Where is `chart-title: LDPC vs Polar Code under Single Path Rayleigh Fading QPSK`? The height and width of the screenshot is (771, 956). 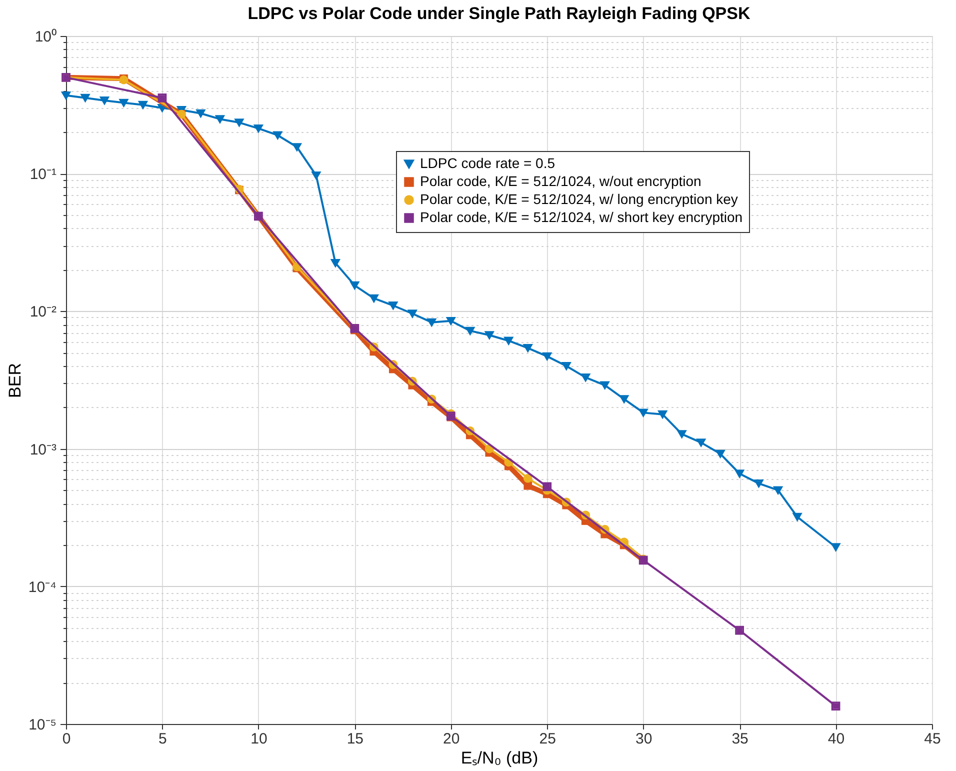 chart-title: LDPC vs Polar Code under Single Path Rayleigh Fading QPSK is located at coordinates (499, 13).